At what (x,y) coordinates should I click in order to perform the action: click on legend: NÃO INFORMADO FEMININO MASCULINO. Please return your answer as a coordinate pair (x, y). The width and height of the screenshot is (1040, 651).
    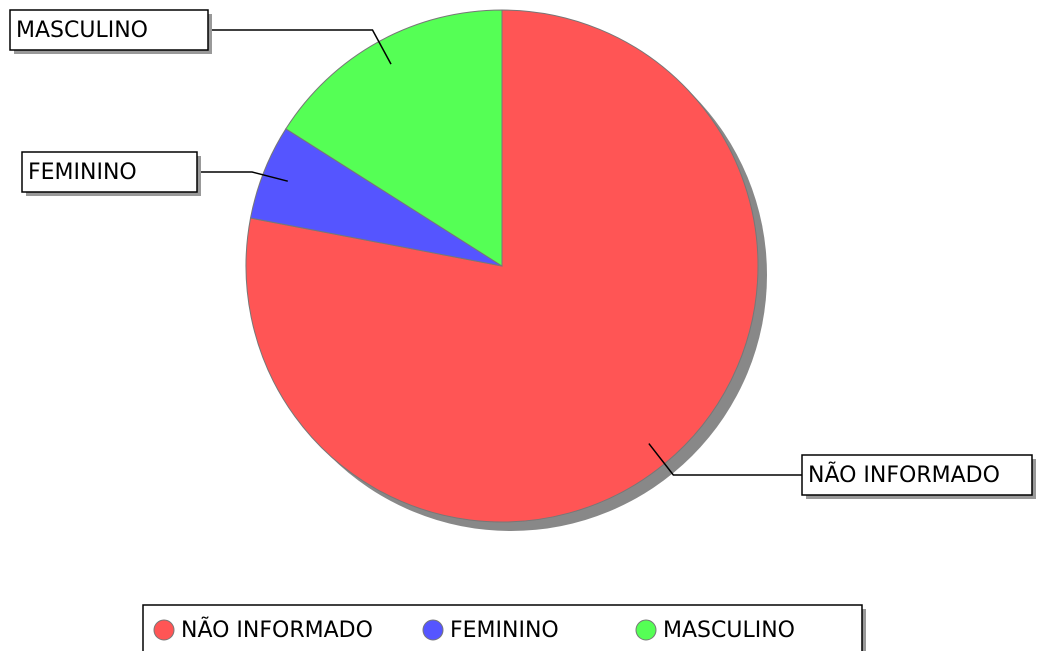
    Looking at the image, I should click on (504, 627).